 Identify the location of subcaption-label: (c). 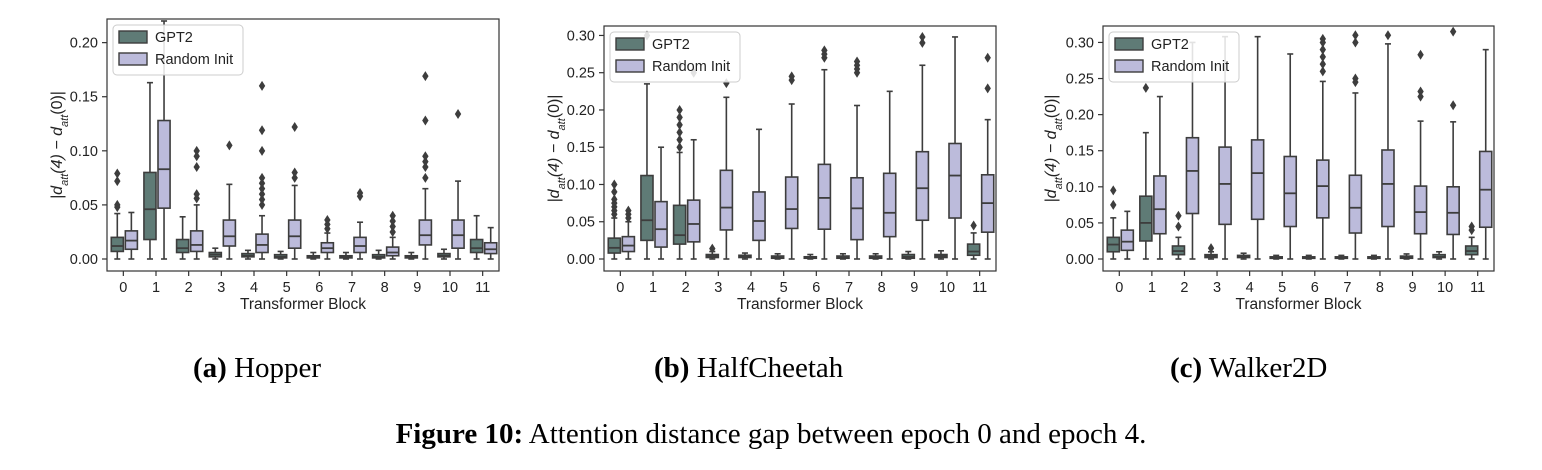
(1186, 368).